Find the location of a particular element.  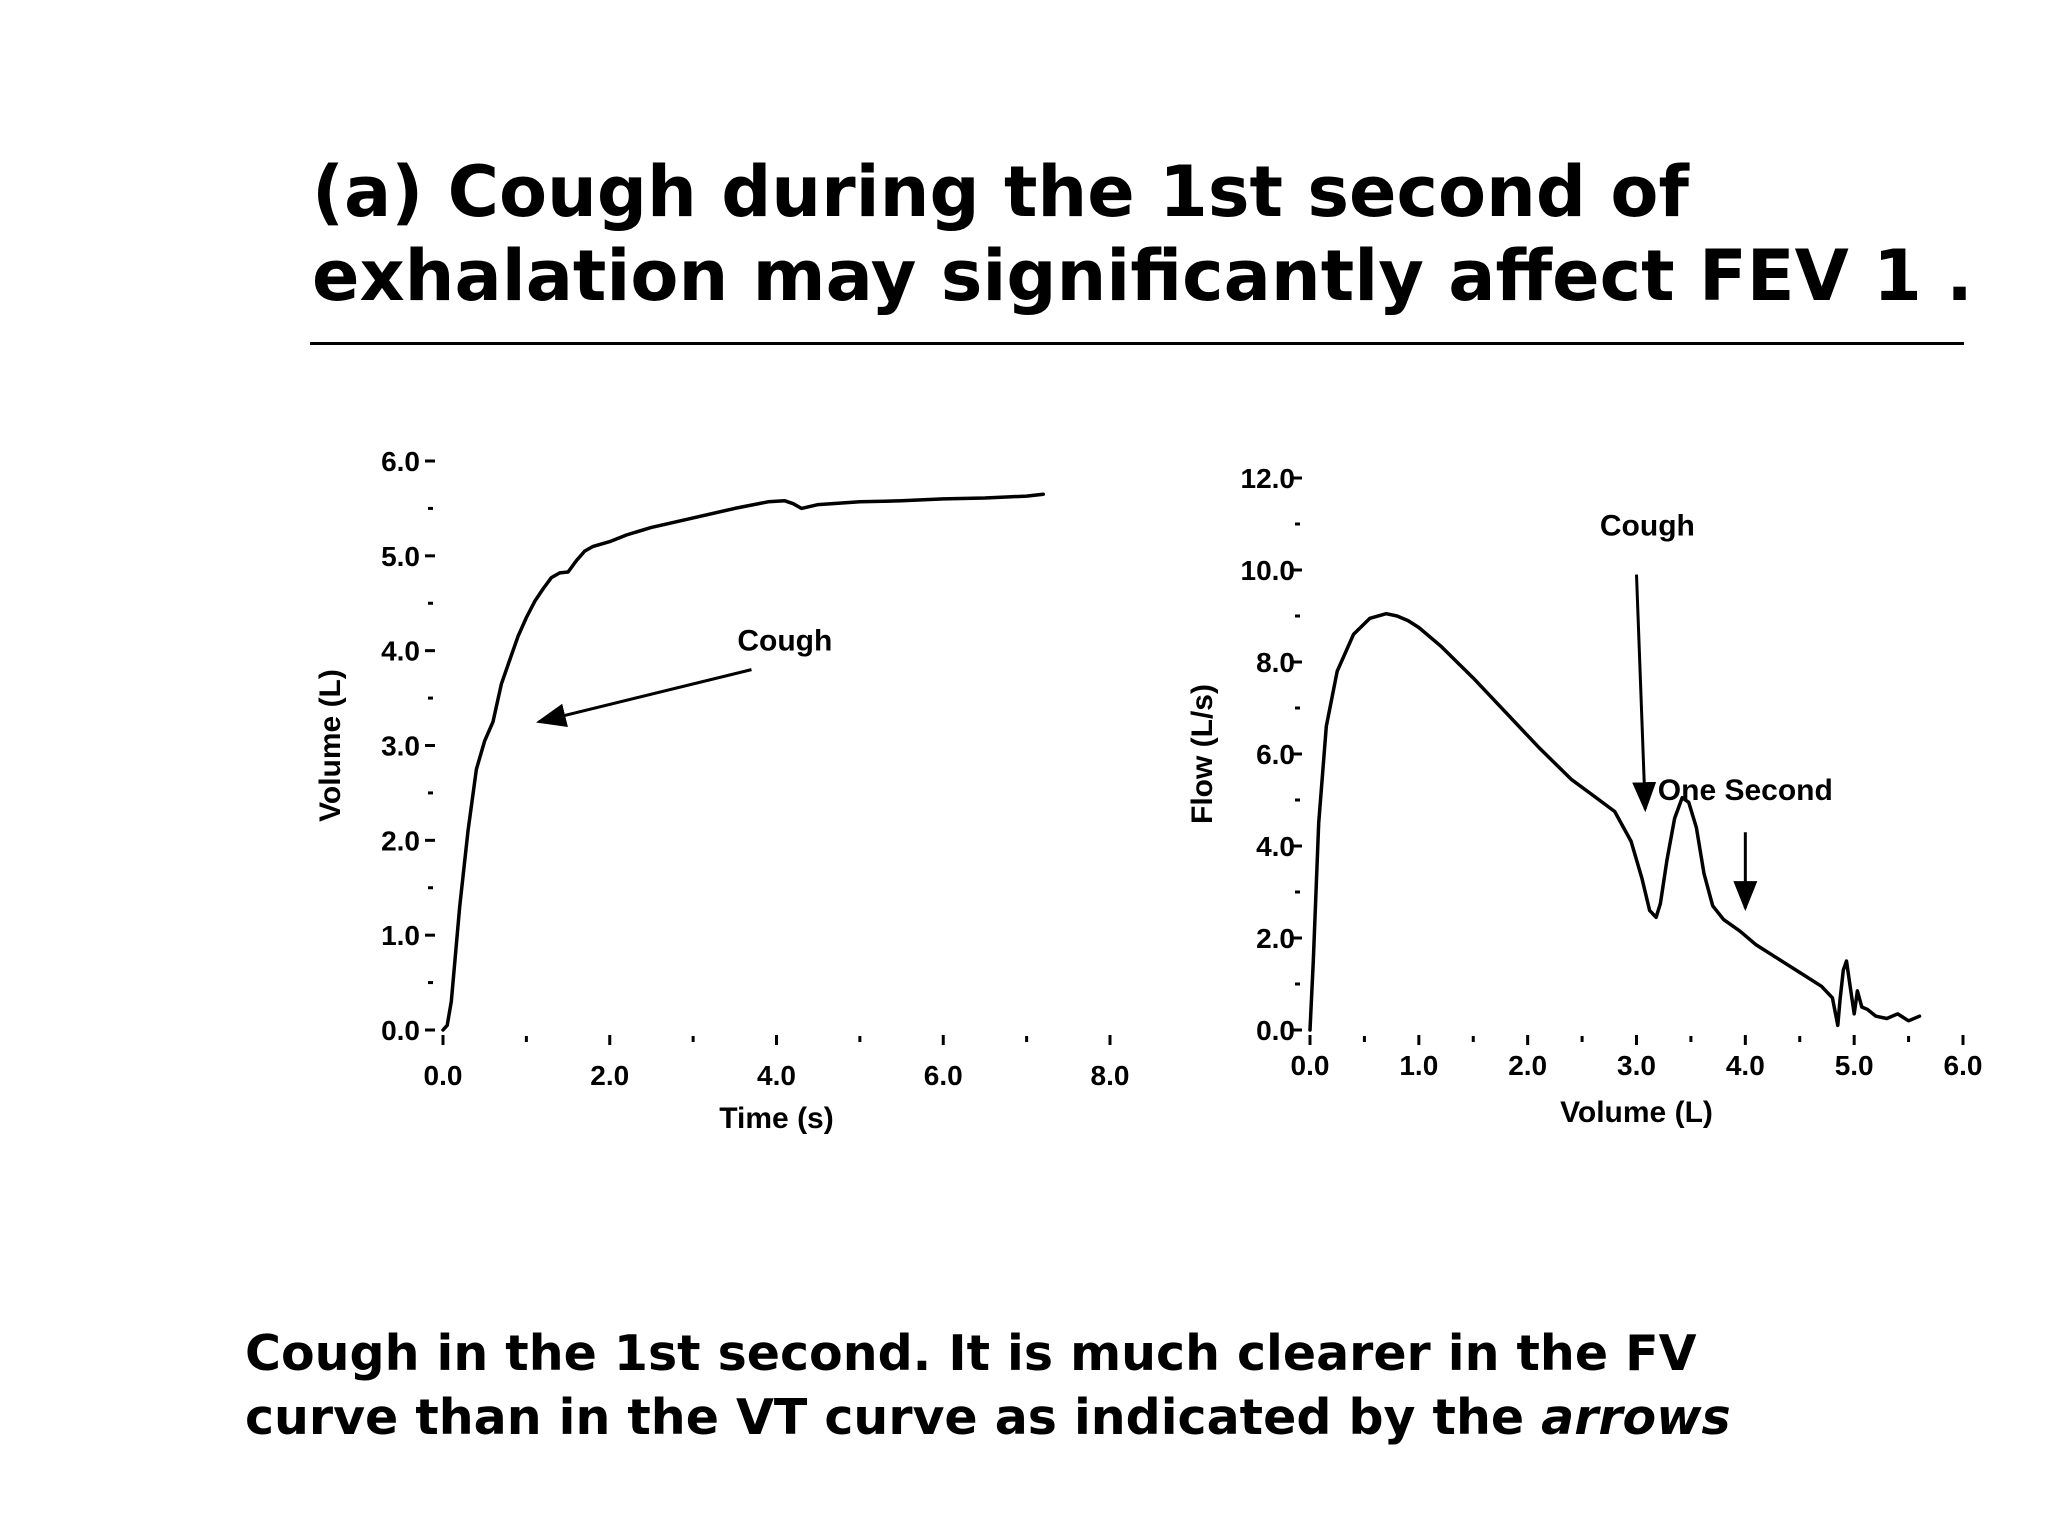

x-axis-tick-label: 8.0 is located at coordinates (1110, 1075).